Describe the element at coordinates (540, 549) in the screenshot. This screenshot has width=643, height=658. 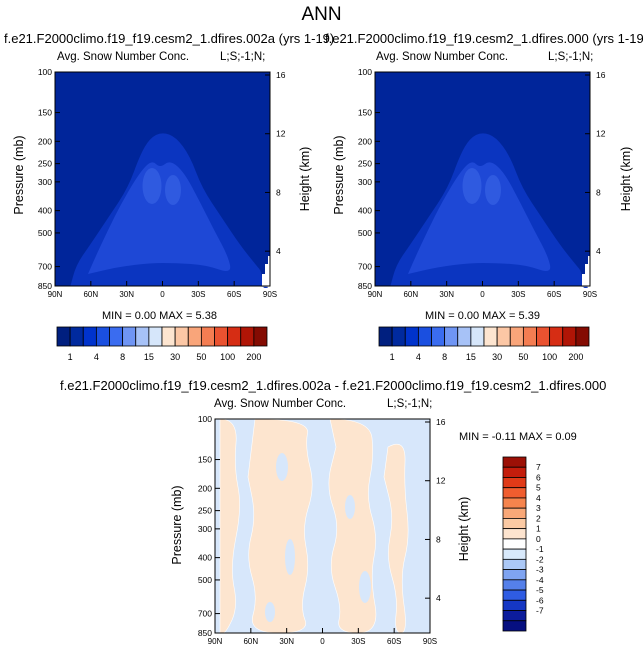
I see `panel3-colorbar-label: -1` at that location.